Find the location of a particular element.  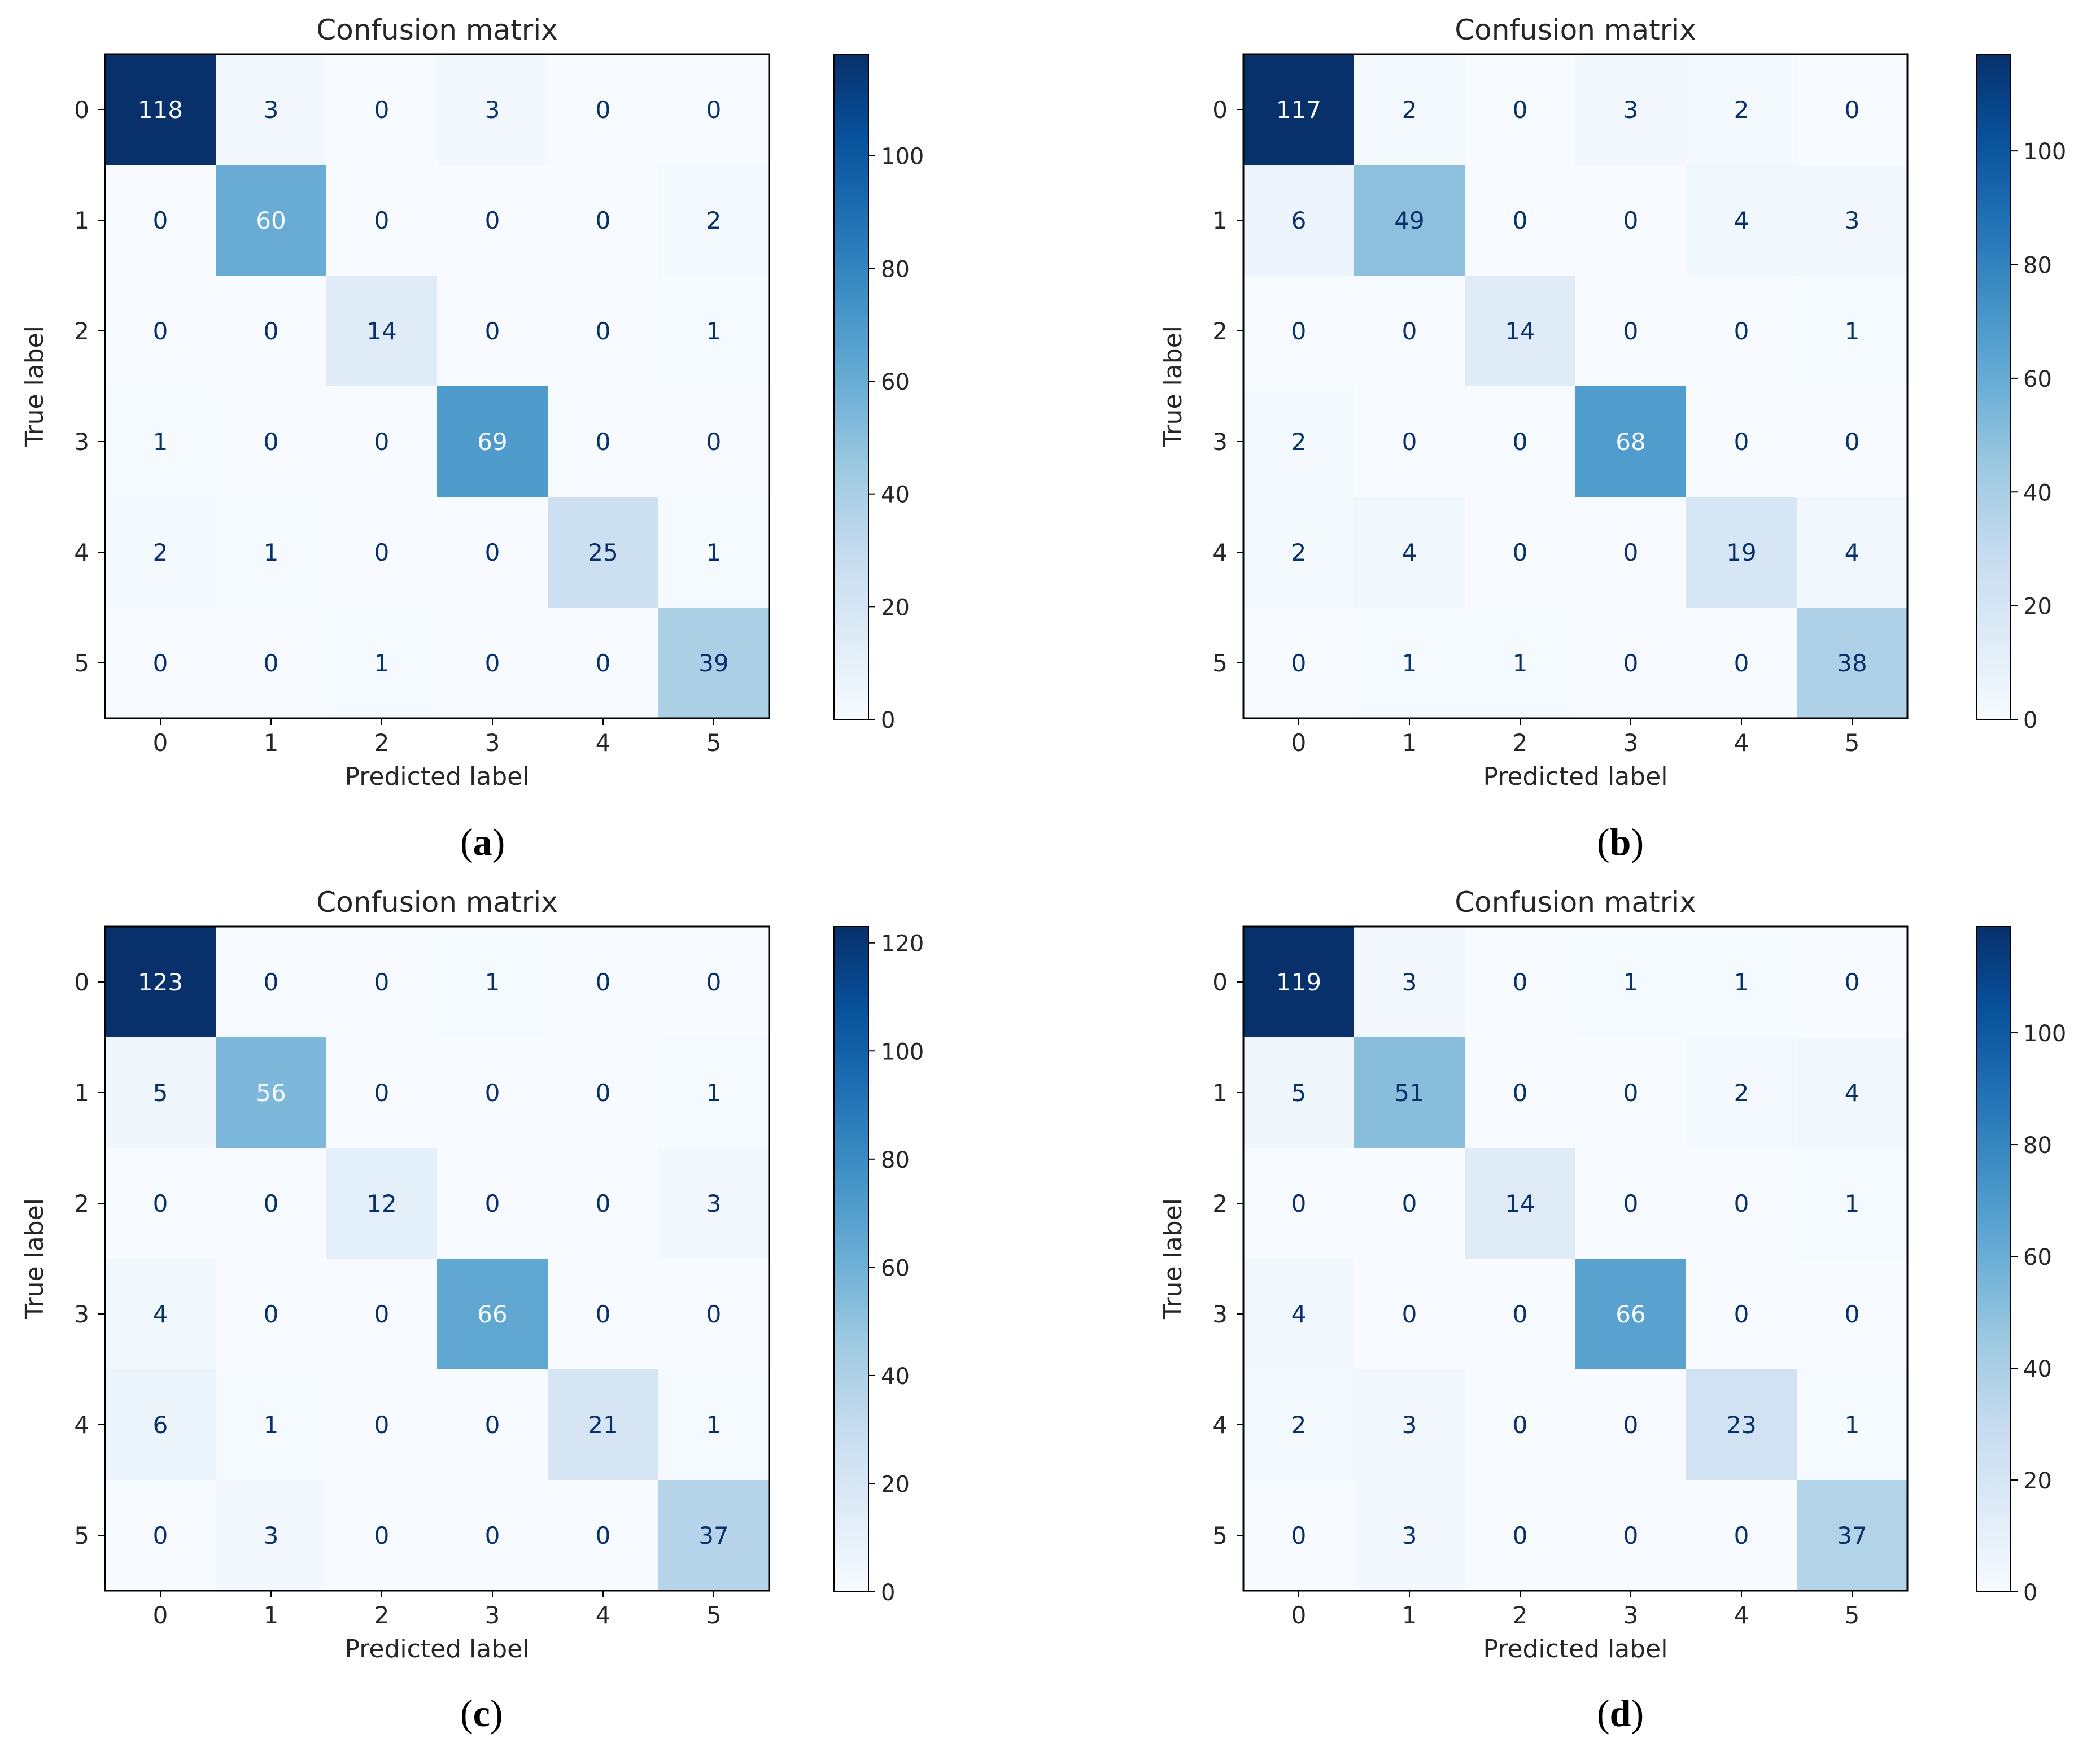

colorbar-tick-label: 40 is located at coordinates (2037, 1369).